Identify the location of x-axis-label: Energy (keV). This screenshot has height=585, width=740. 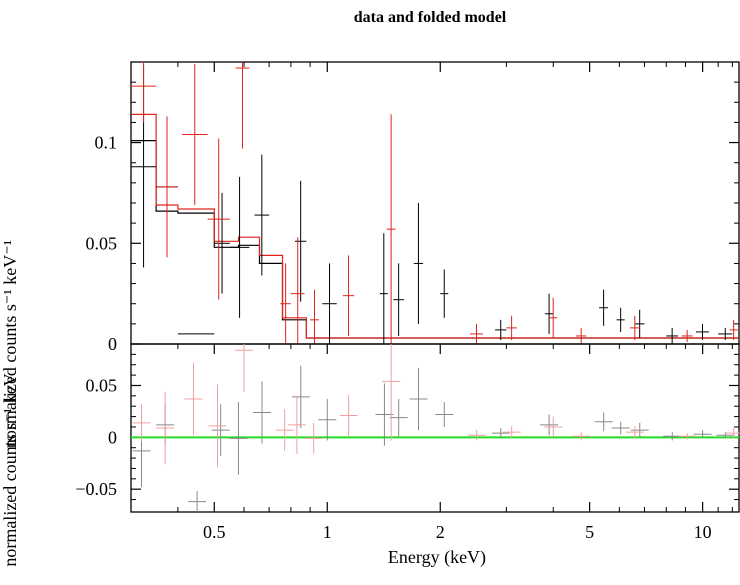
(437, 557).